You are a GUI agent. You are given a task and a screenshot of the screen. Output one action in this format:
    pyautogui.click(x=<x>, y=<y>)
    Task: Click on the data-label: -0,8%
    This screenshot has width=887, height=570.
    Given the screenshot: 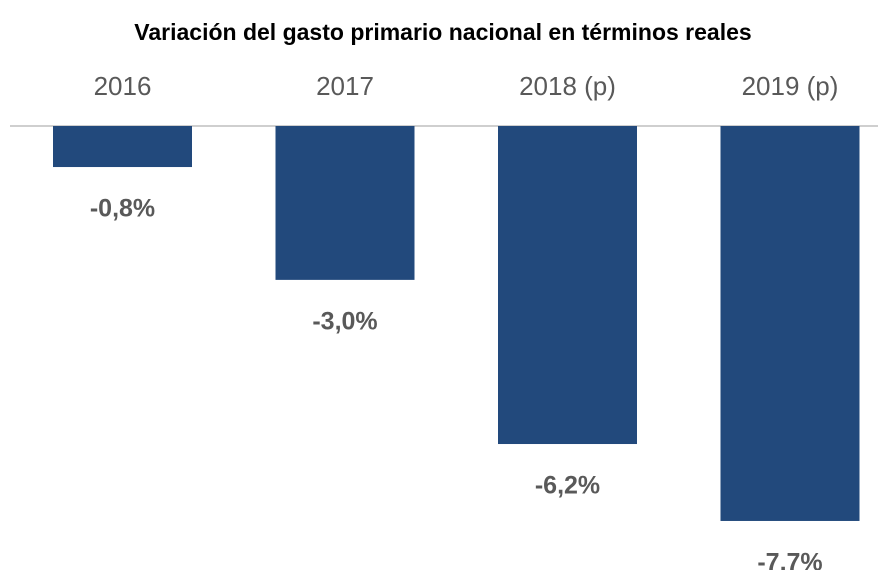 What is the action you would take?
    pyautogui.click(x=122, y=209)
    